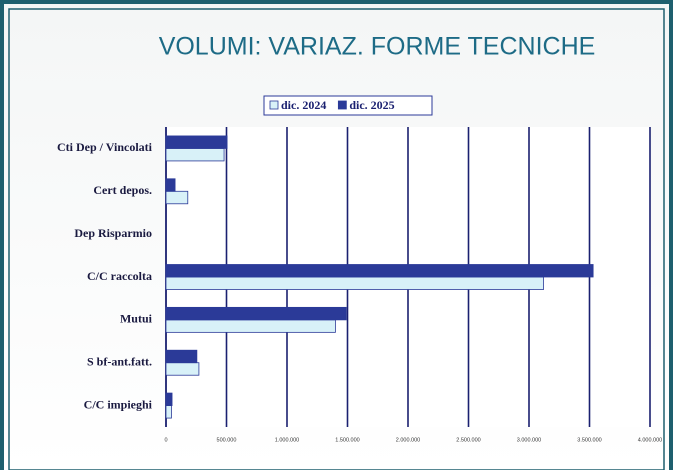 The width and height of the screenshot is (673, 470). Describe the element at coordinates (371, 105) in the screenshot. I see `legend-label: dic. 2025` at that location.